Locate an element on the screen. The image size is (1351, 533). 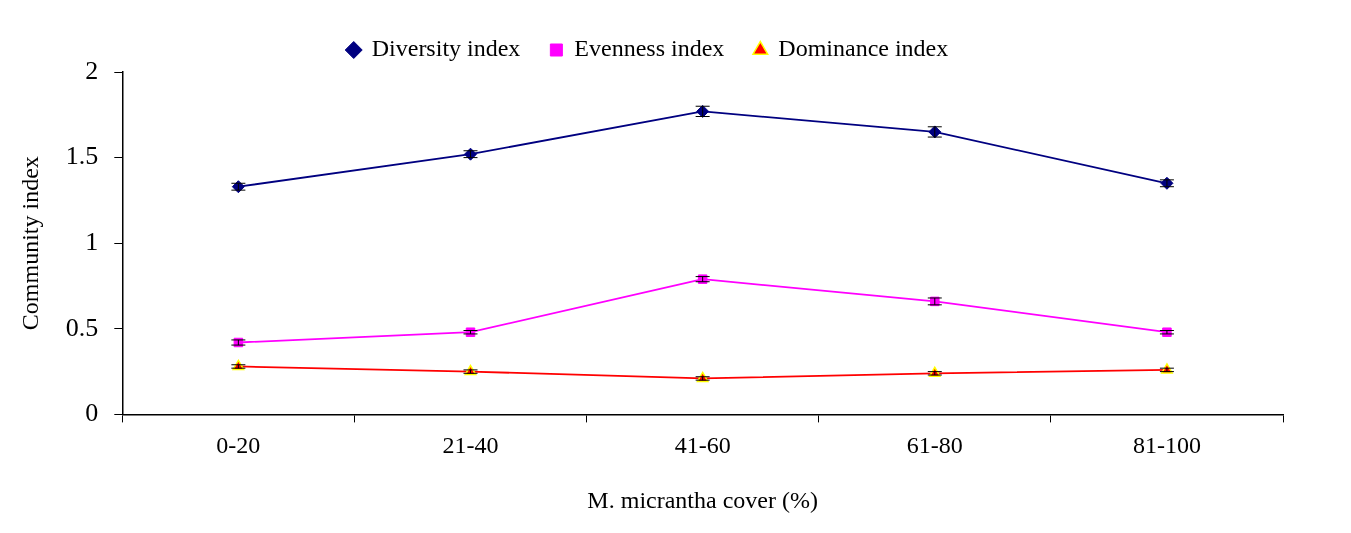
x-tick-label: 0-20 is located at coordinates (238, 445).